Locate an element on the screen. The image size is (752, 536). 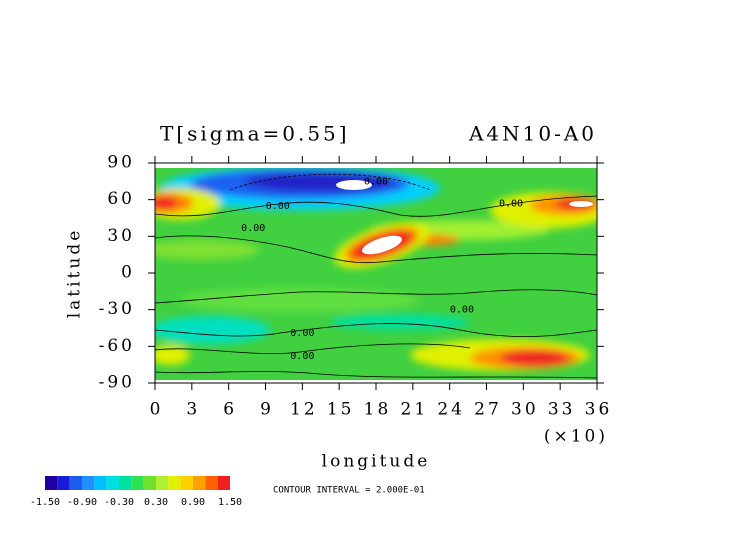
x-tick-label: 30 is located at coordinates (525, 410).